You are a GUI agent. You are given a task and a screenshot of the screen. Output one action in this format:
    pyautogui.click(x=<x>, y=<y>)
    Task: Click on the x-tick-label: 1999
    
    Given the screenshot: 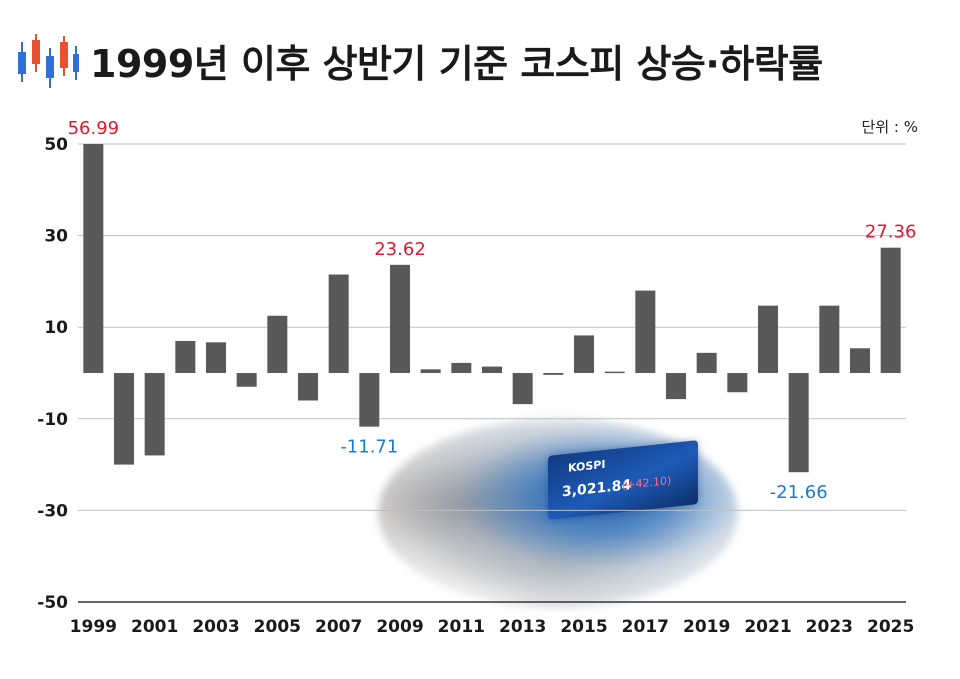 What is the action you would take?
    pyautogui.click(x=93, y=627)
    